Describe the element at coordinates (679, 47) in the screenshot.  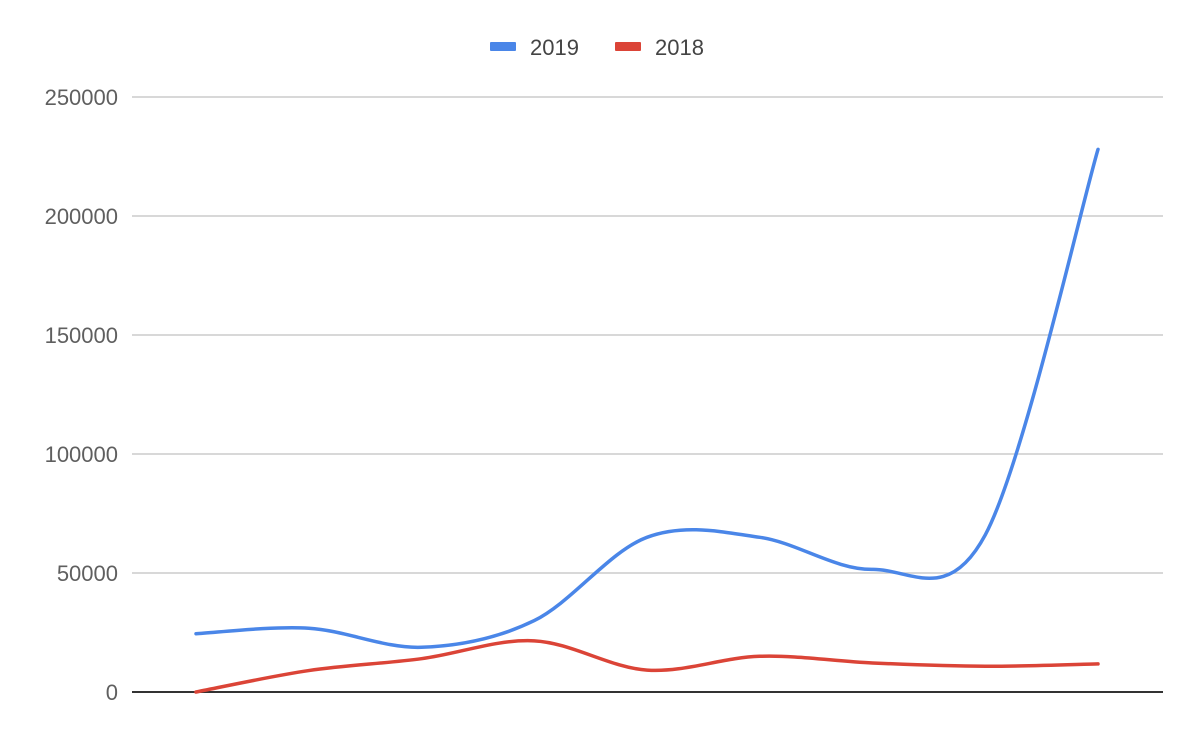
I see `legend-label: 2018` at that location.